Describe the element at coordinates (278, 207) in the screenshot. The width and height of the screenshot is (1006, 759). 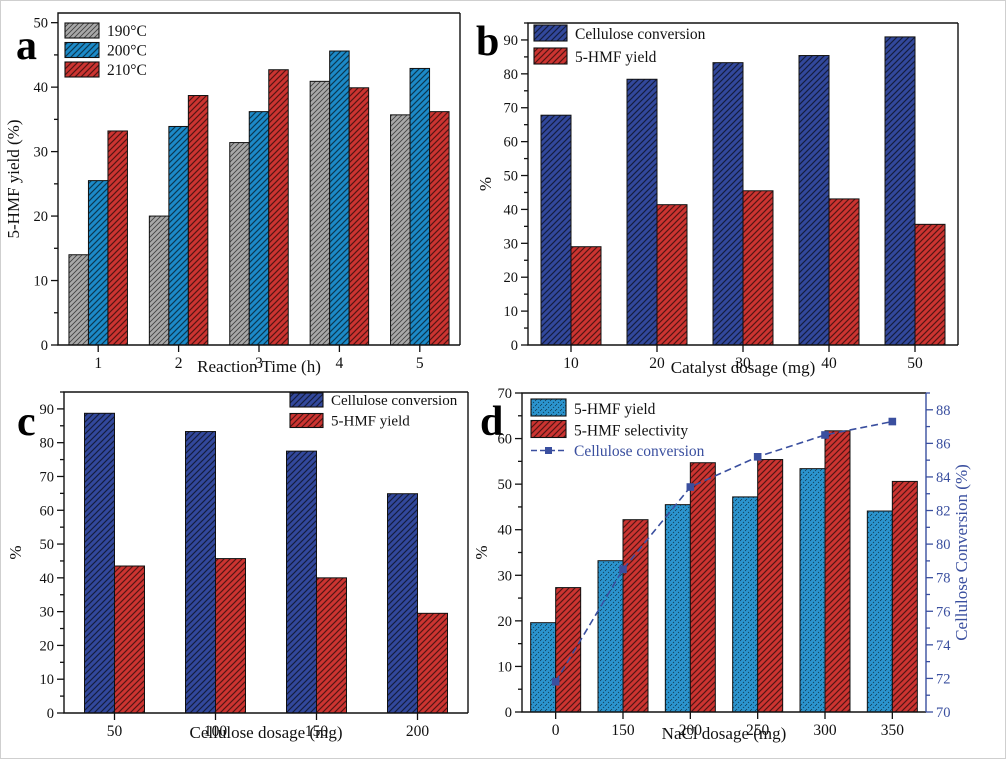
I see `bars-210-c` at that location.